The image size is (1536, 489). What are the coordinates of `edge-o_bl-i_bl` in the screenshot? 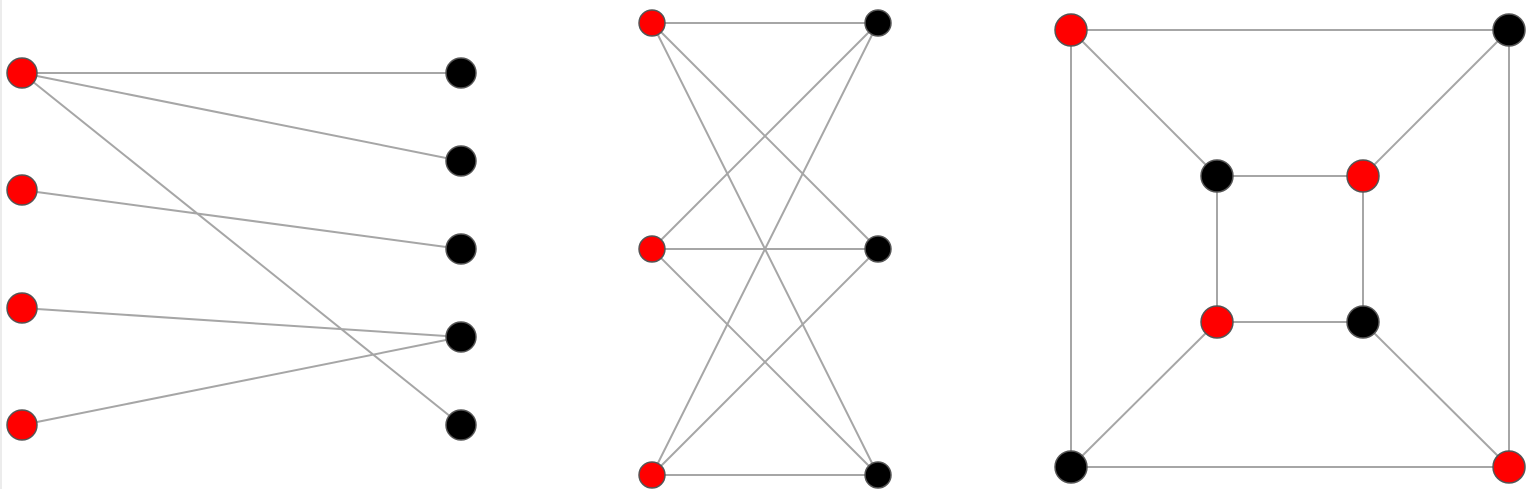 It's located at (1144, 394).